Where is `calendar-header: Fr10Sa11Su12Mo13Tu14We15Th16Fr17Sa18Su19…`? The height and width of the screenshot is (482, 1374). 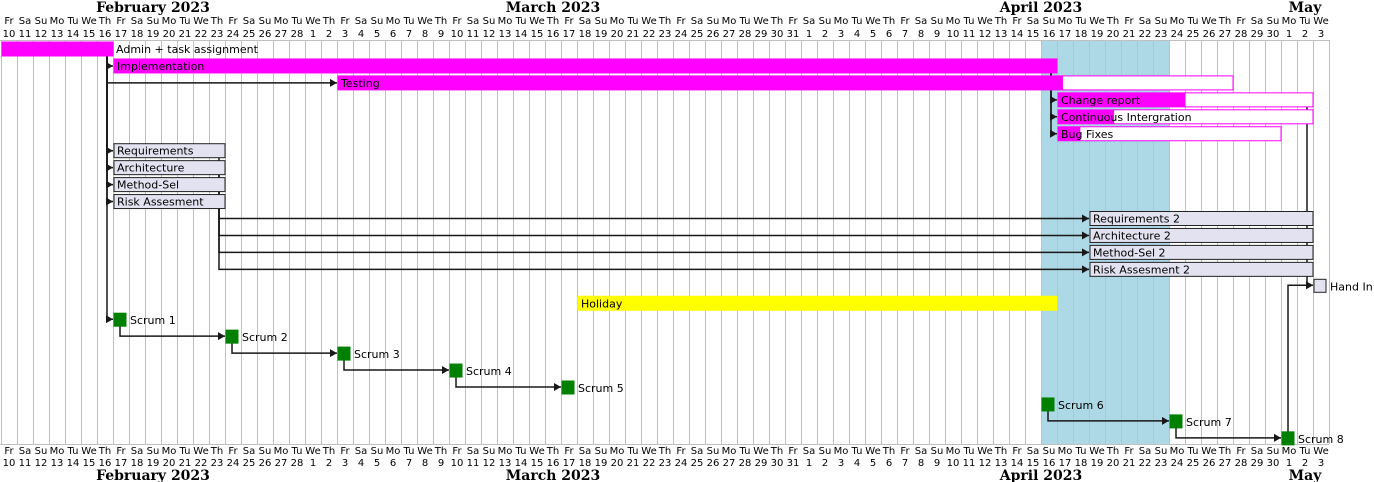 calendar-header: Fr10Sa11Su12Mo13Tu14We15Th16Fr17Sa18Su19… is located at coordinates (666, 20).